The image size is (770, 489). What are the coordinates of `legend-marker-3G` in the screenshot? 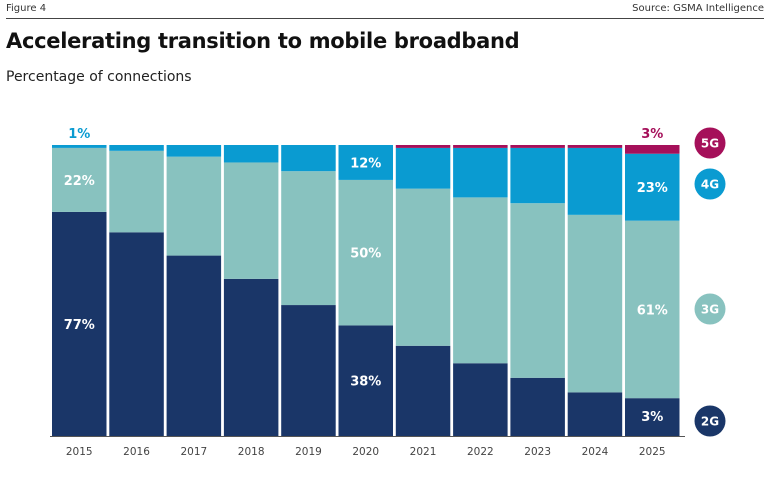 It's located at (710, 309).